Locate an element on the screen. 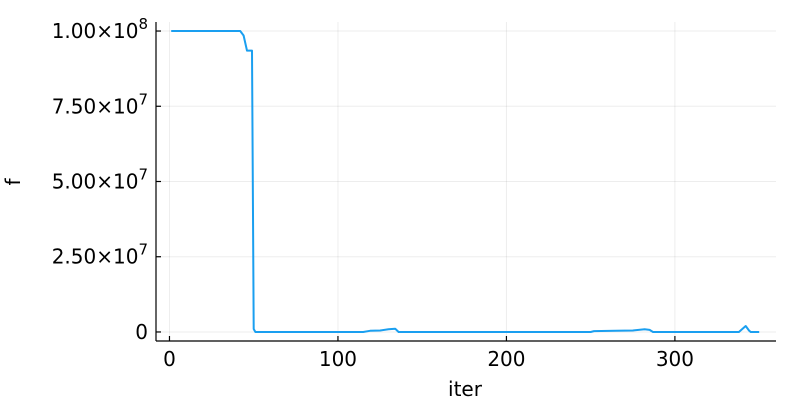  x-tick-label: 200 is located at coordinates (506, 359).